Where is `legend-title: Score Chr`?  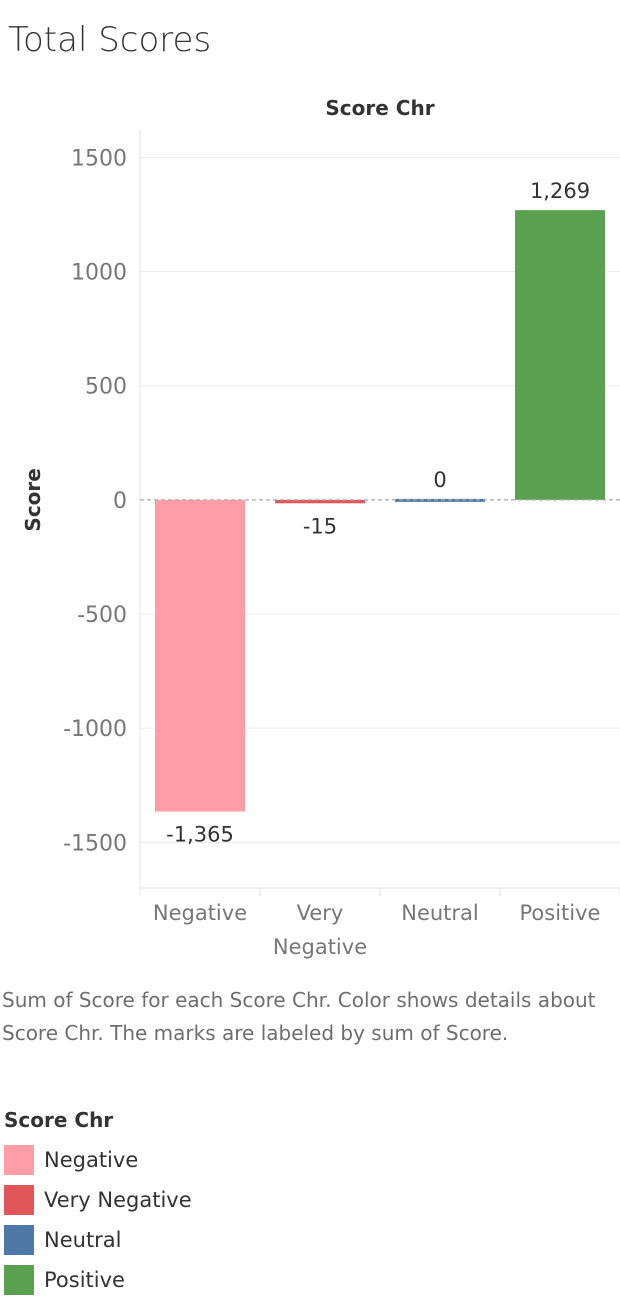 legend-title: Score Chr is located at coordinates (59, 1120).